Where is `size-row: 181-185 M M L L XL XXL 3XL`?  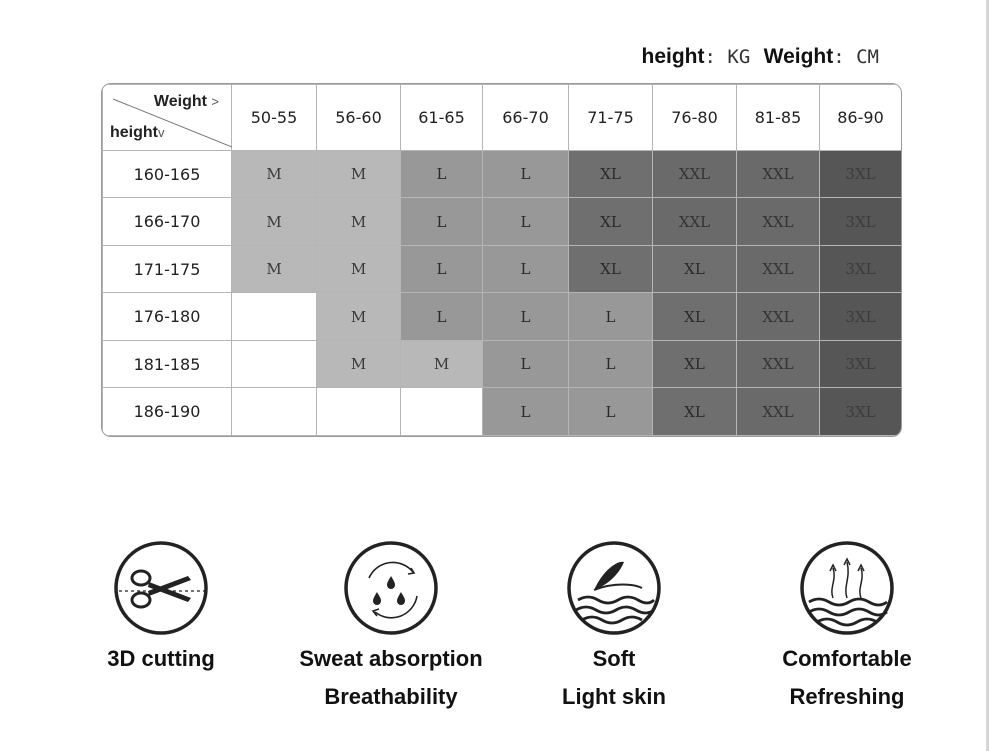
size-row: 181-185 M M L L XL XXL 3XL is located at coordinates (501, 364).